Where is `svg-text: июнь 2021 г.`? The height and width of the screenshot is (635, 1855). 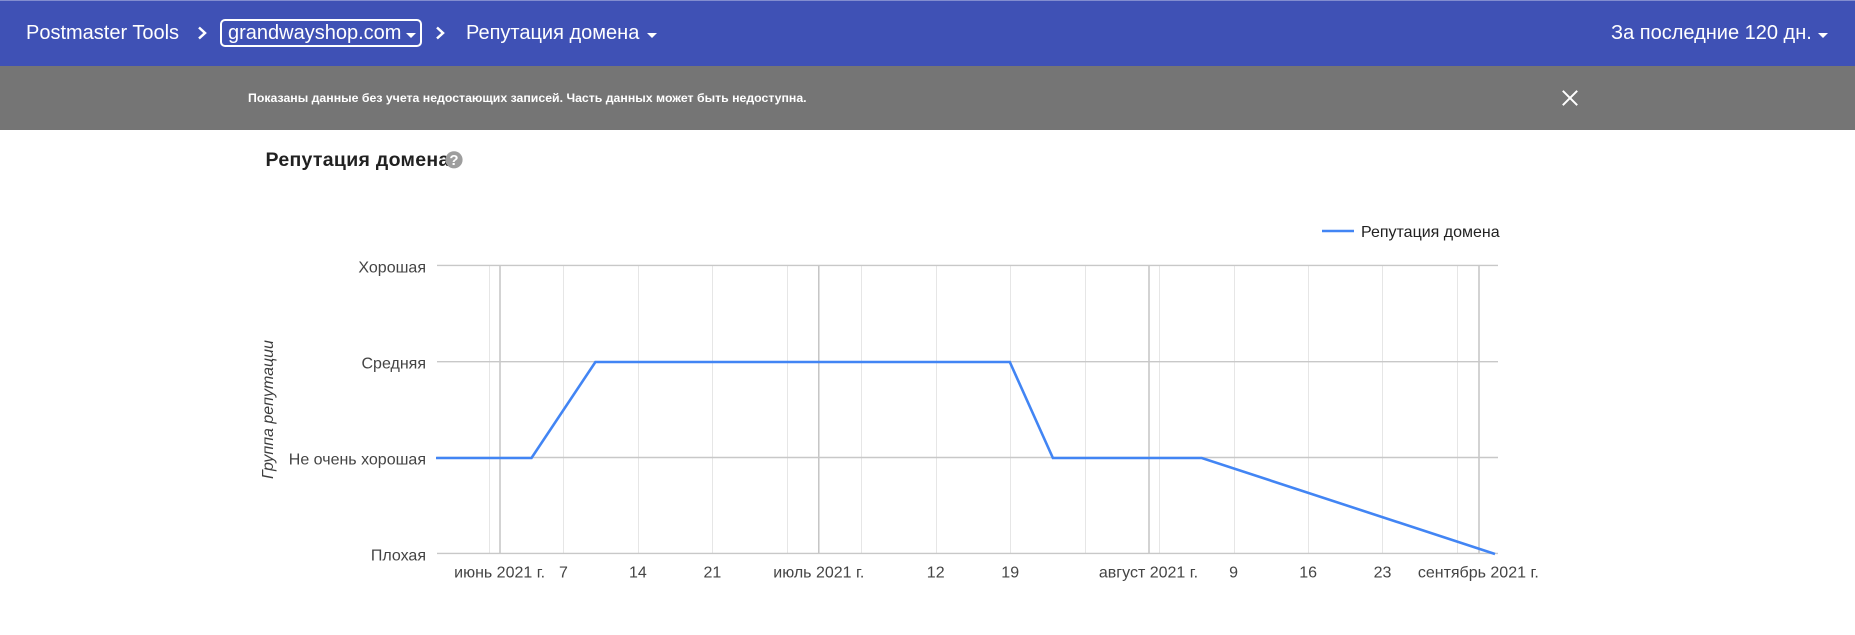 svg-text: июнь 2021 г. is located at coordinates (499, 573).